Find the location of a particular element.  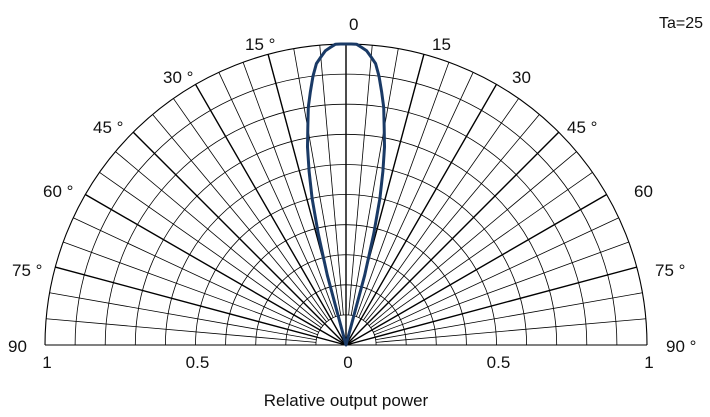

angle-tick-label: 90 is located at coordinates (17, 346).